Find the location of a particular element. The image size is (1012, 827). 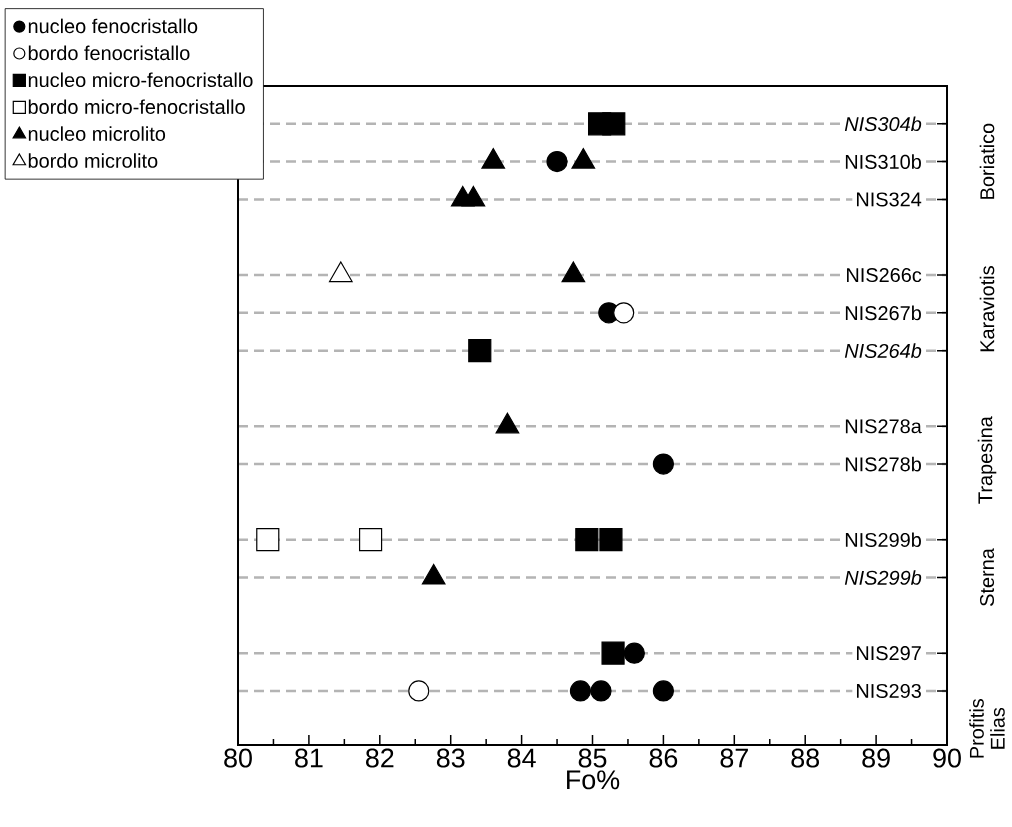

y-tick-label: NIS297 is located at coordinates (888, 653).